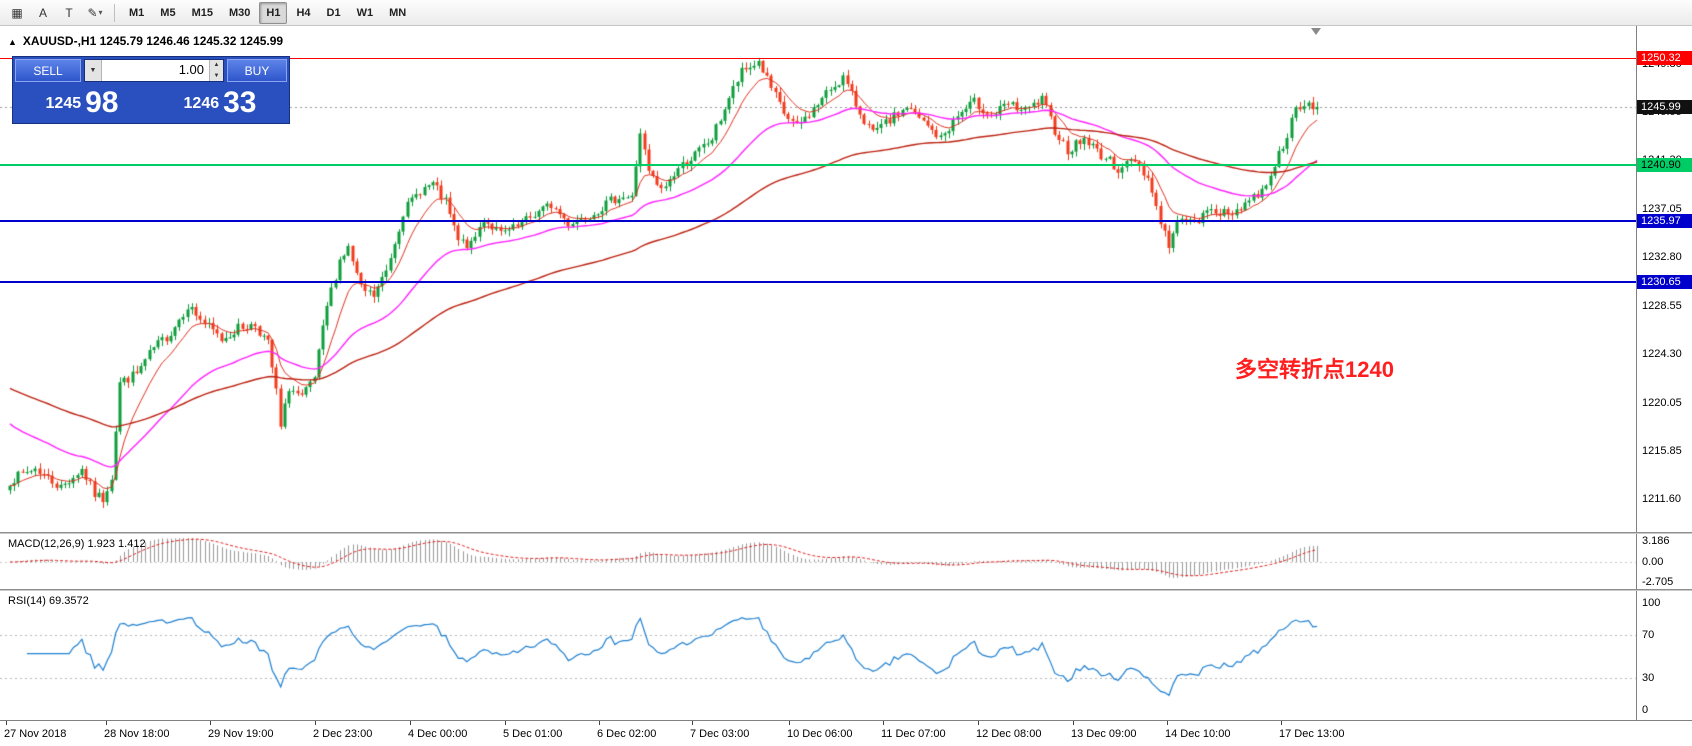  What do you see at coordinates (1662, 209) in the screenshot?
I see `price-axis-label: 1237.05` at bounding box center [1662, 209].